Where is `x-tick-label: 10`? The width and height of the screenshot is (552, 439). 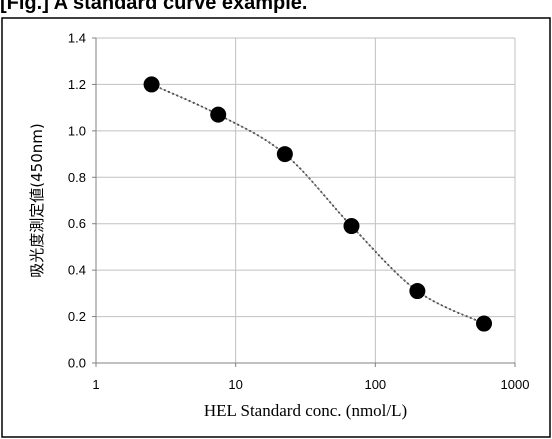 x-tick-label: 10 is located at coordinates (235, 384).